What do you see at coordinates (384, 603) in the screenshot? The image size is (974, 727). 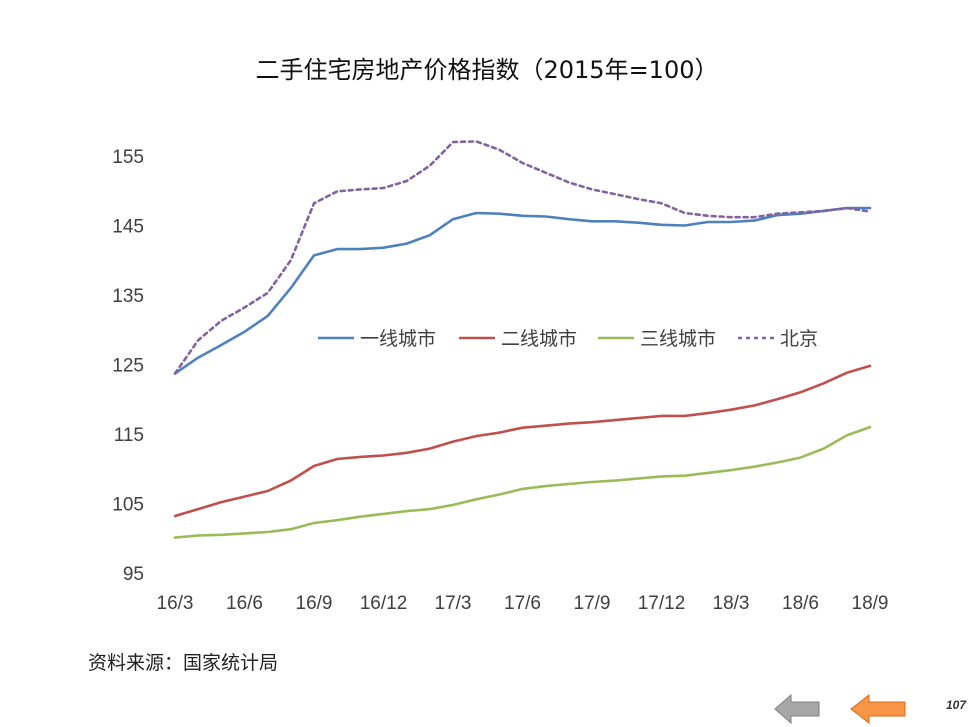 I see `x-tick-label: 16/12` at bounding box center [384, 603].